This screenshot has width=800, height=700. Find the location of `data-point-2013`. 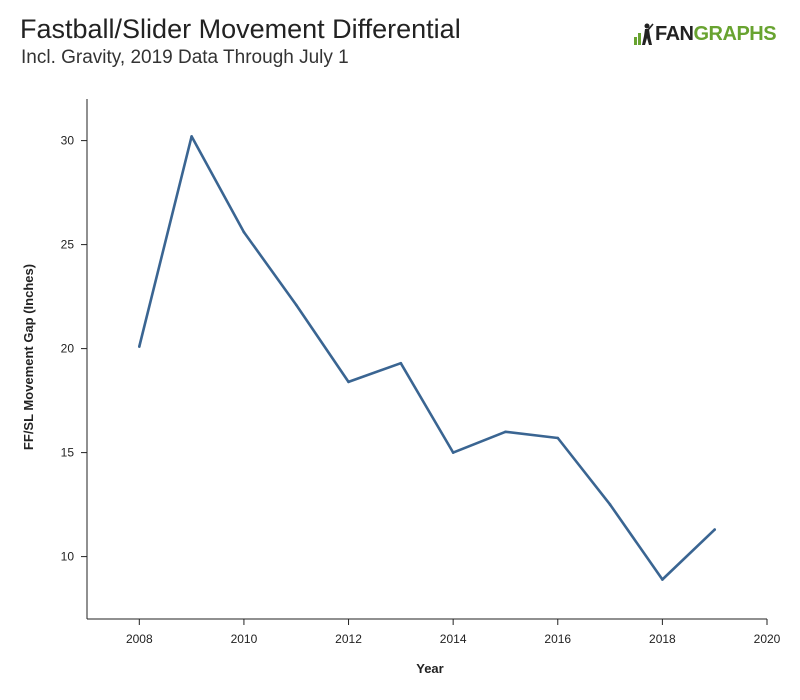

data-point-2013 is located at coordinates (401, 363).